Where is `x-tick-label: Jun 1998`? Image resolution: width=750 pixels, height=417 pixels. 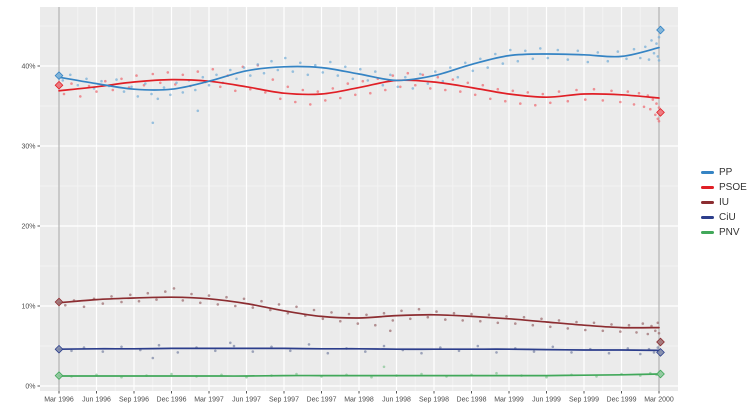 x-tick-label: Jun 1998 is located at coordinates (396, 400).